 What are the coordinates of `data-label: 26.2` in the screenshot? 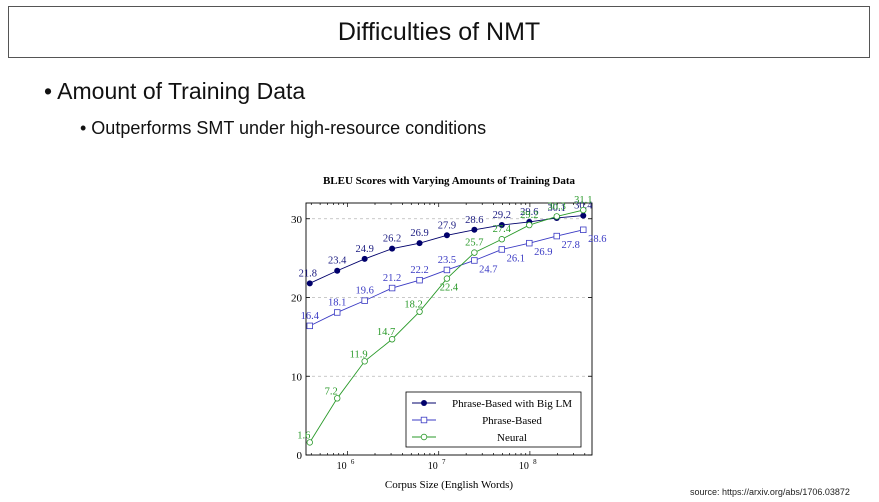 It's located at (392, 239).